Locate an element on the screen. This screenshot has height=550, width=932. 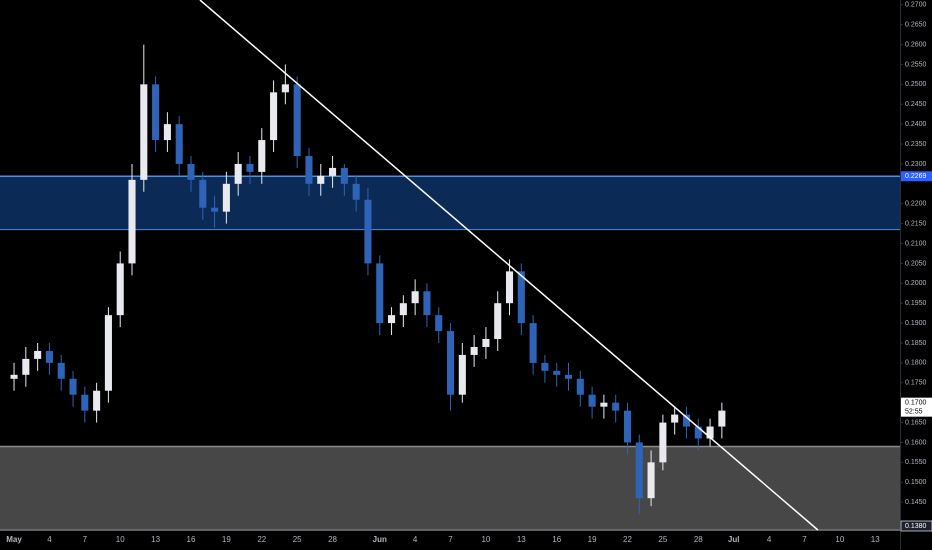
x-tick-label: 19 is located at coordinates (592, 539).